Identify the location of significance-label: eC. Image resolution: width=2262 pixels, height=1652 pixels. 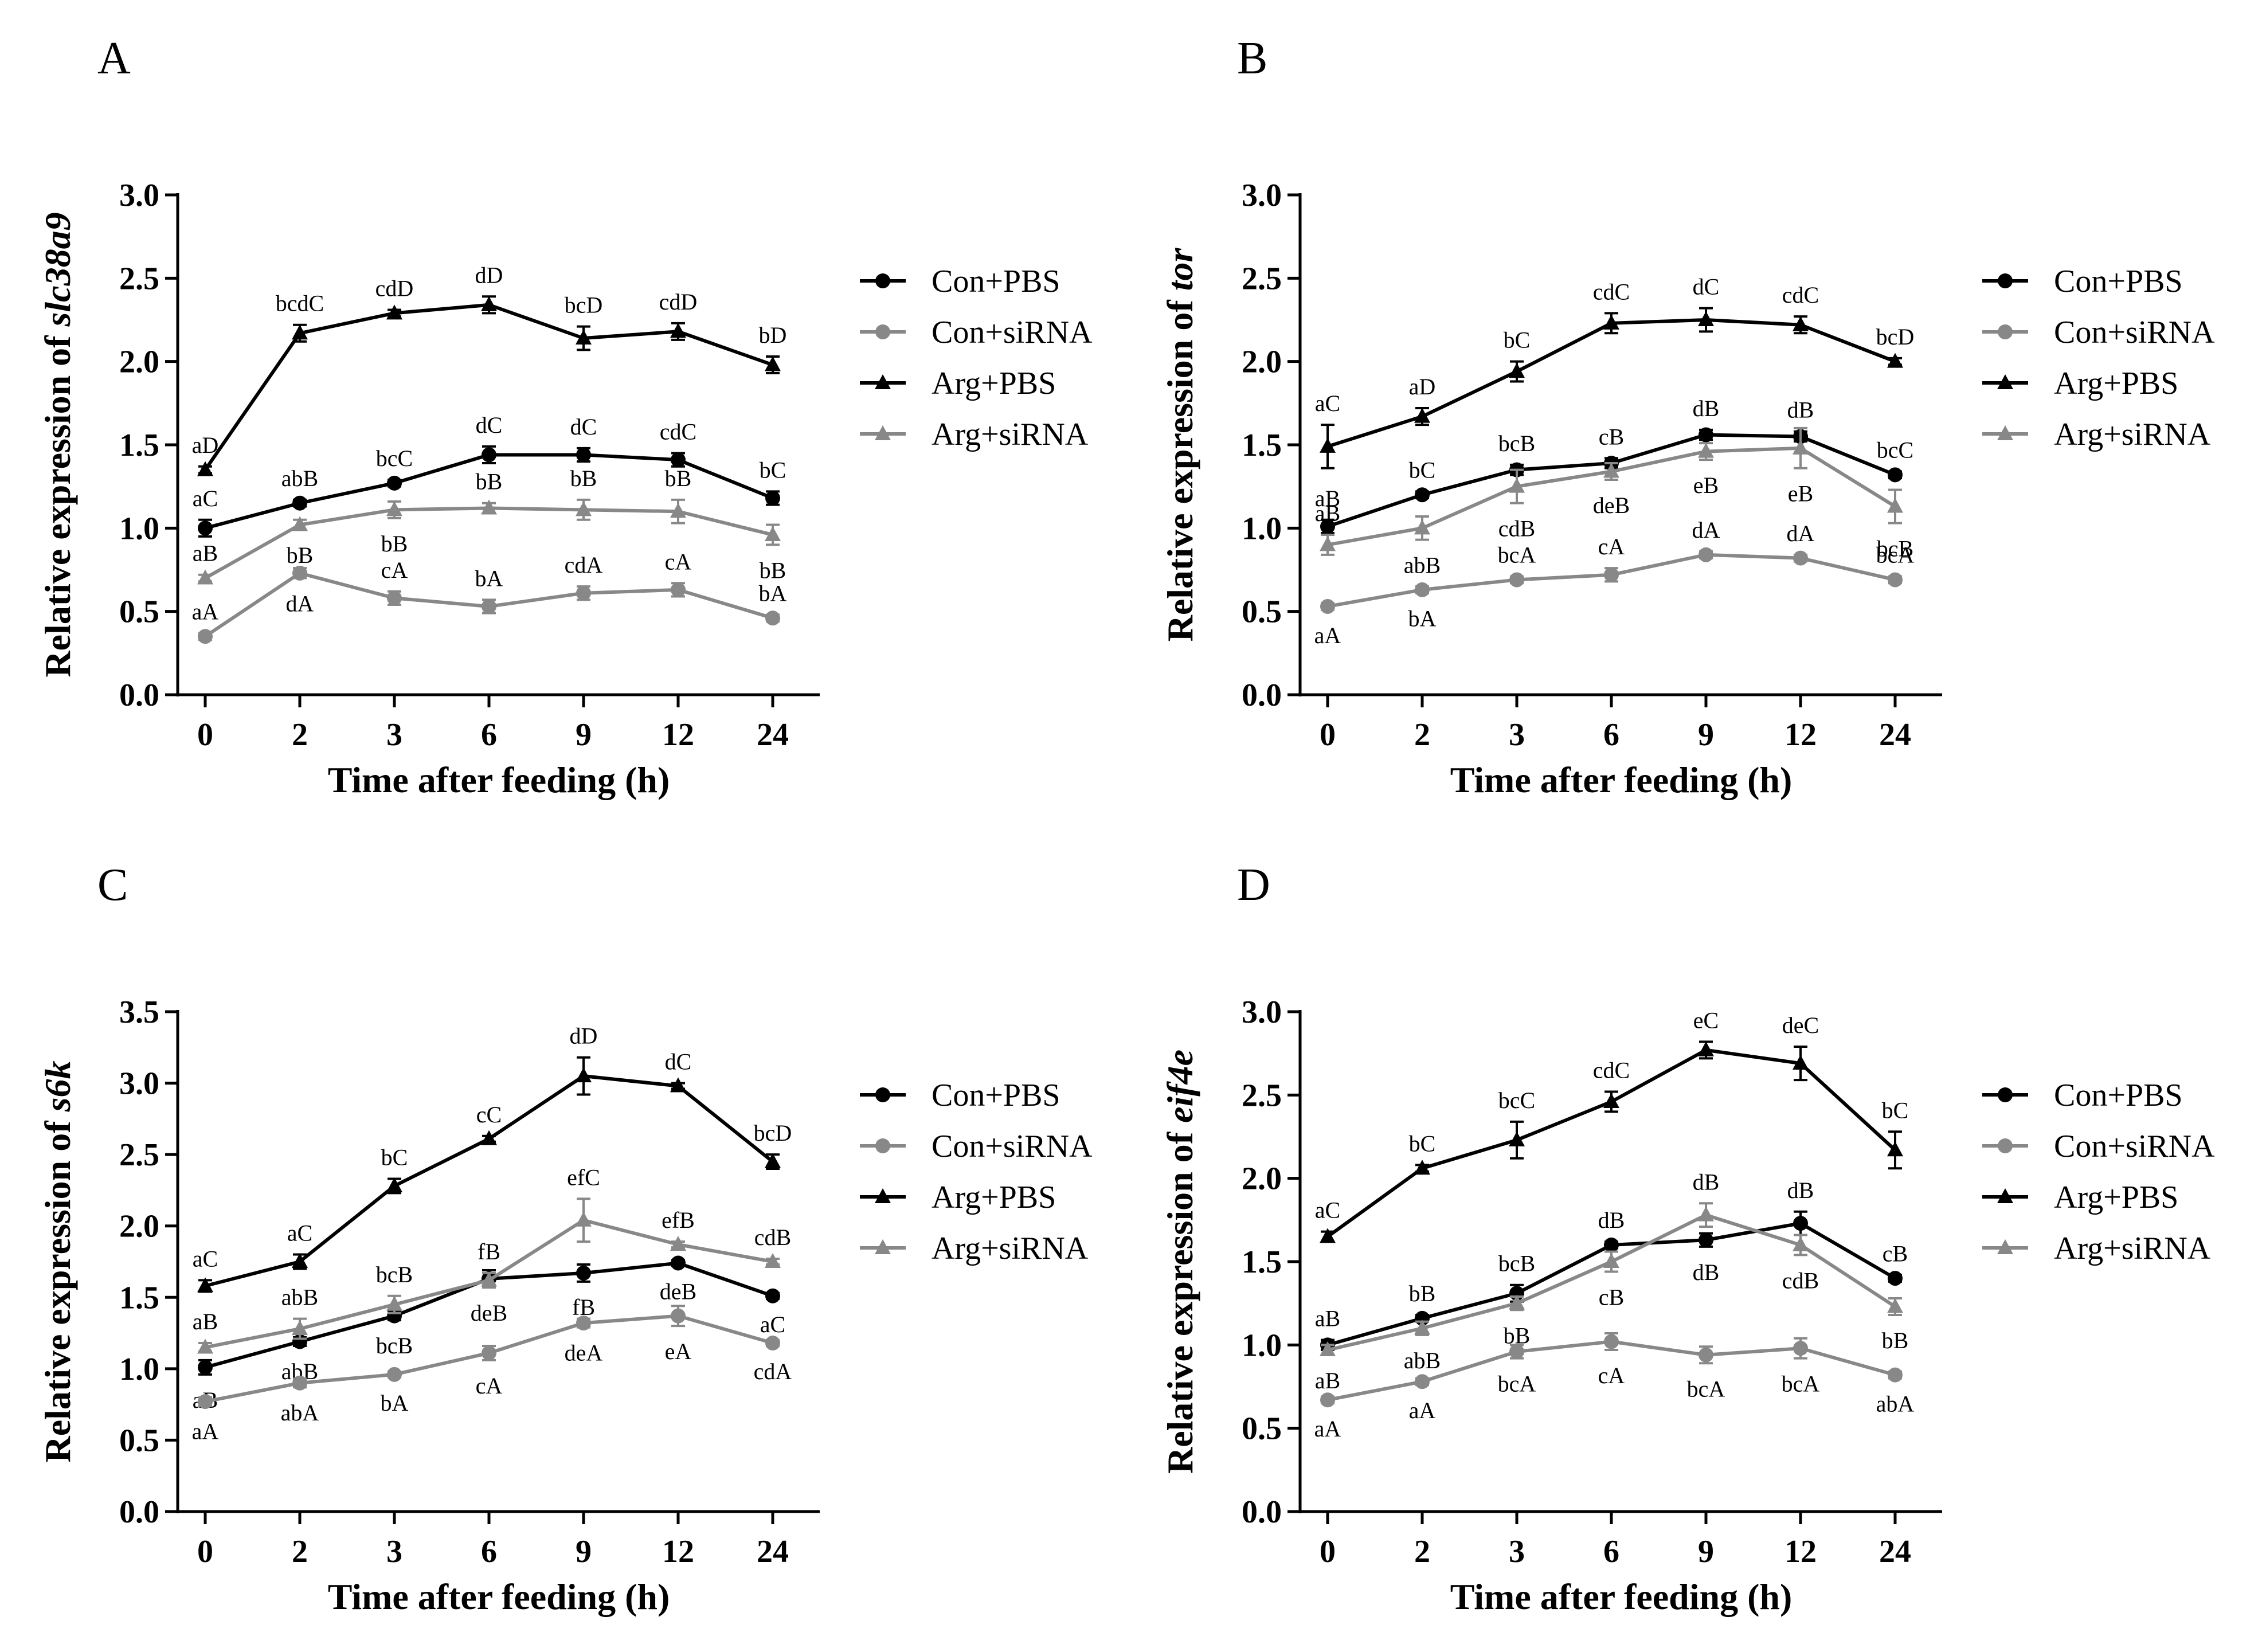
(1706, 1020).